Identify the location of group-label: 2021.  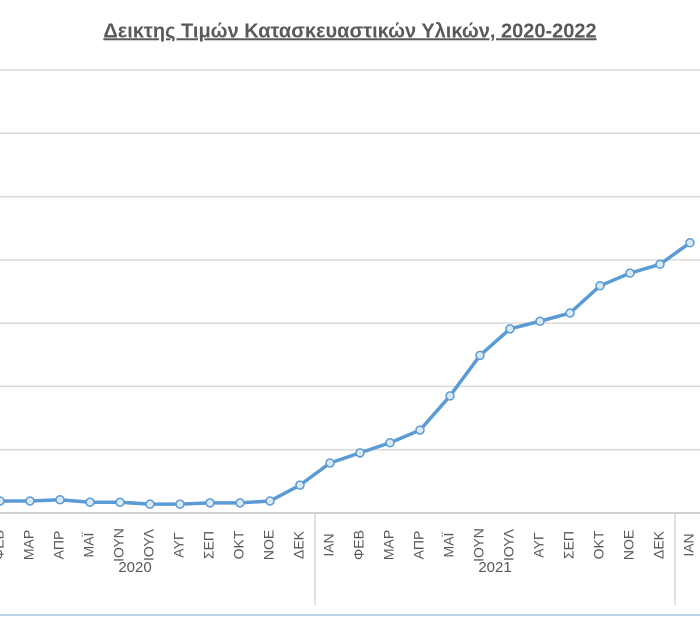
(494, 567).